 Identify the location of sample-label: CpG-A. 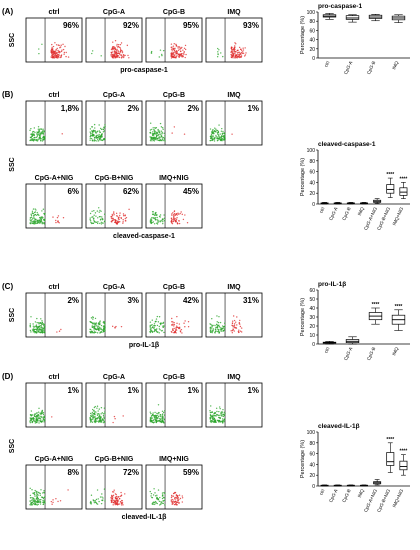
(114, 377).